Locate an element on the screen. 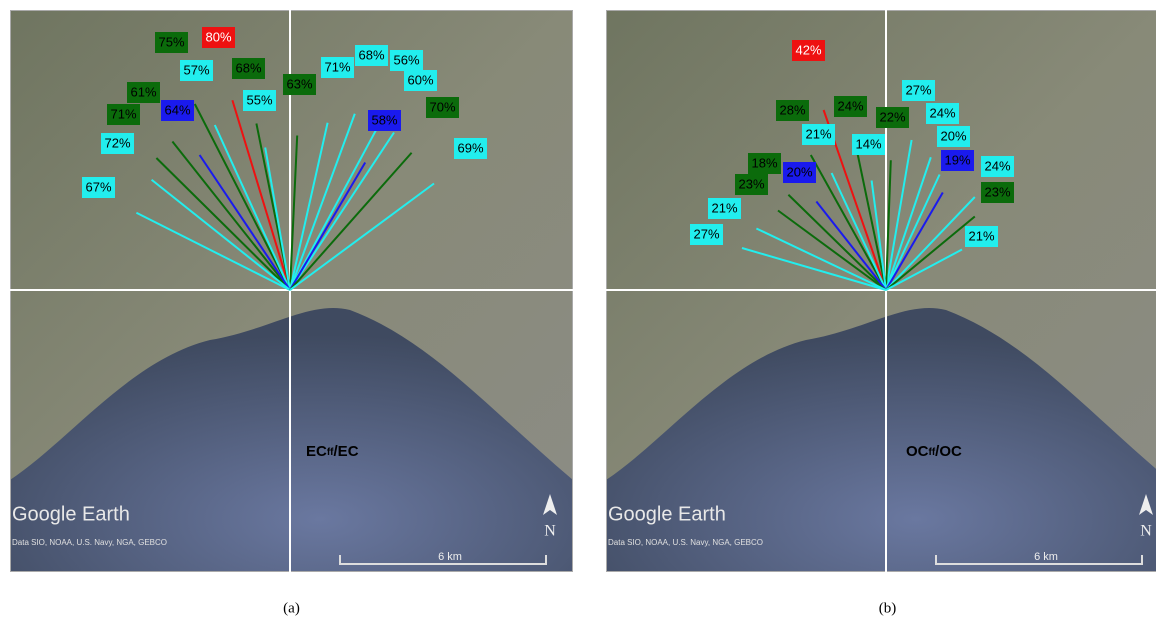 The image size is (1156, 633). ratio-main: EC is located at coordinates (316, 451).